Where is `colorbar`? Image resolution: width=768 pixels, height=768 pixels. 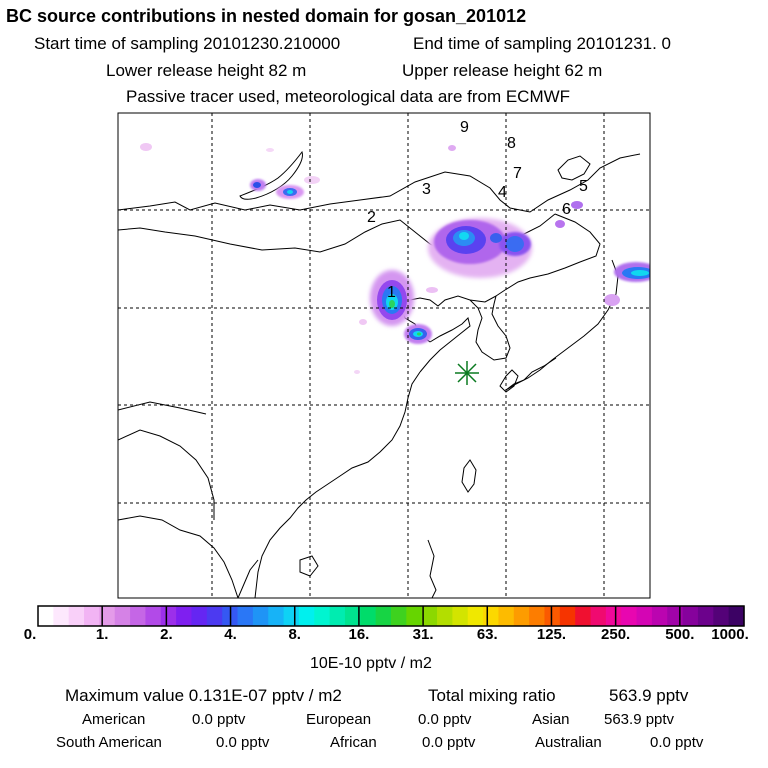
colorbar is located at coordinates (391, 616).